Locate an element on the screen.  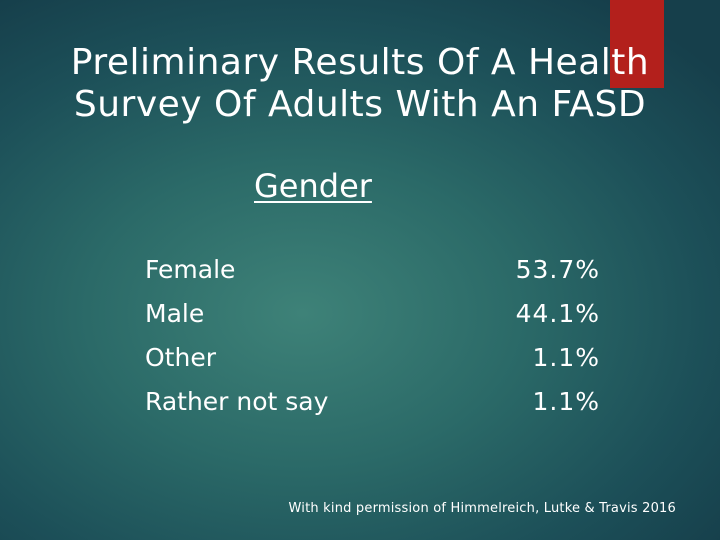
title-line-1: Preliminary Results Of A Health is located at coordinates (360, 62).